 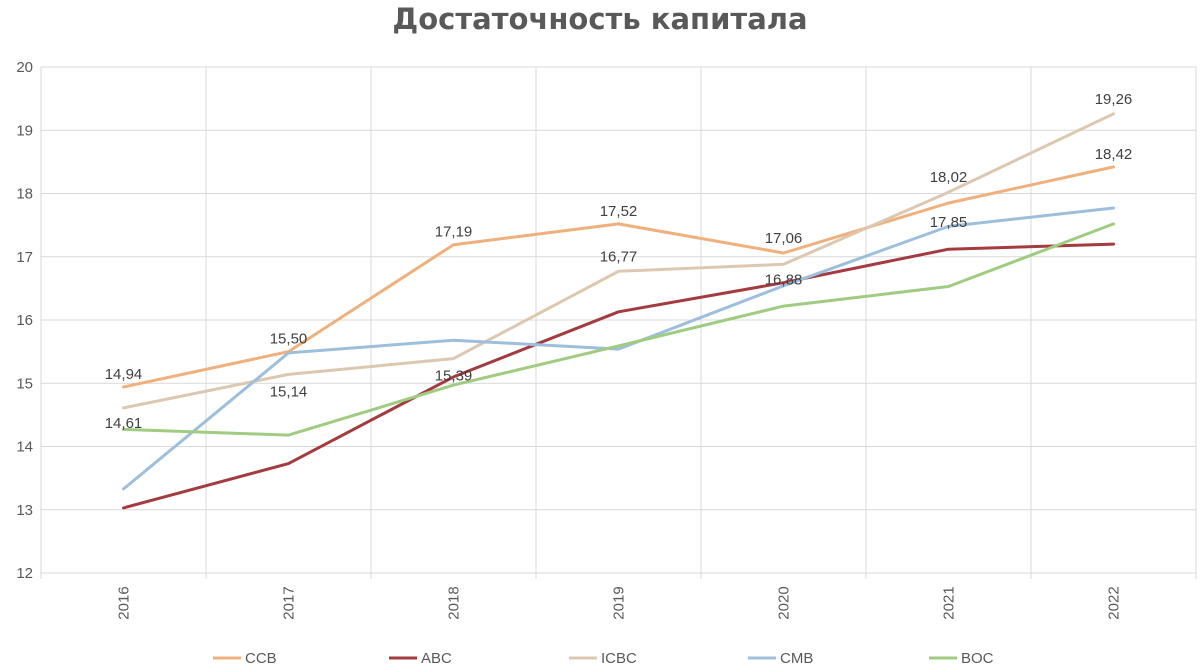 What do you see at coordinates (24, 320) in the screenshot?
I see `y-tick-label: 16` at bounding box center [24, 320].